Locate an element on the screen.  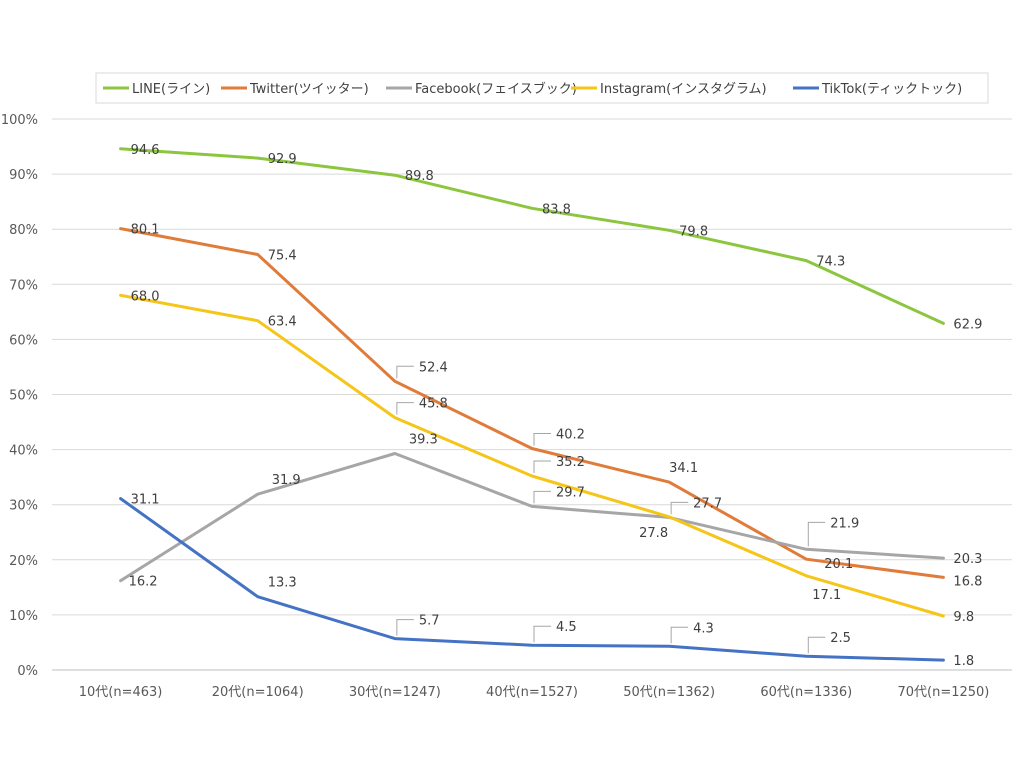
data-label: 20.3 is located at coordinates (967, 559).